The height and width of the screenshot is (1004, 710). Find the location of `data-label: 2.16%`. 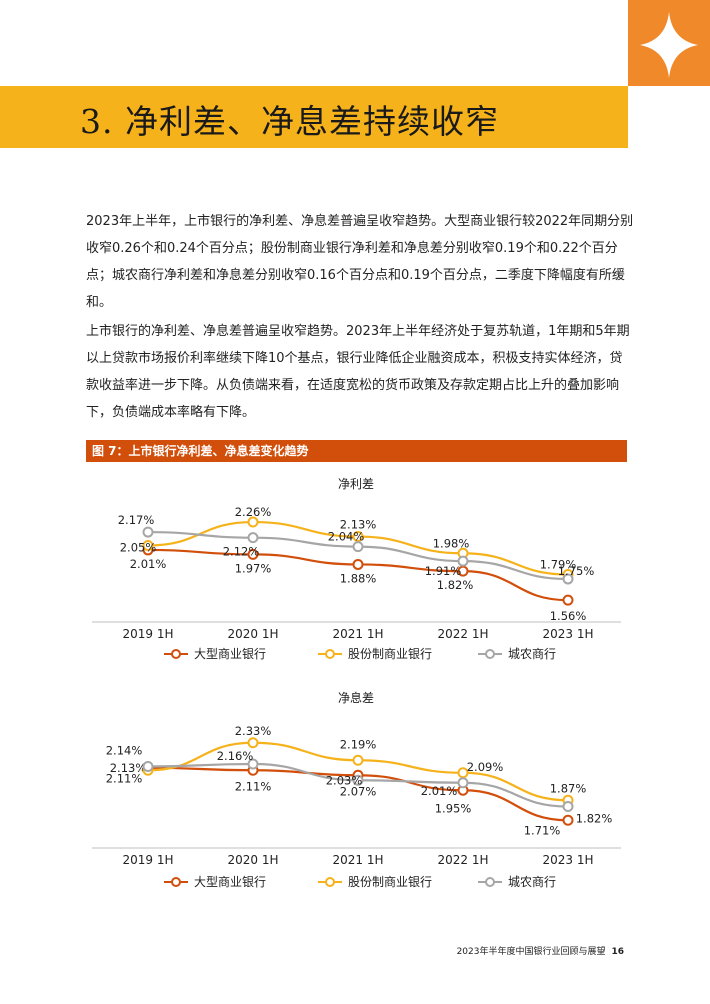

data-label: 2.16% is located at coordinates (235, 756).